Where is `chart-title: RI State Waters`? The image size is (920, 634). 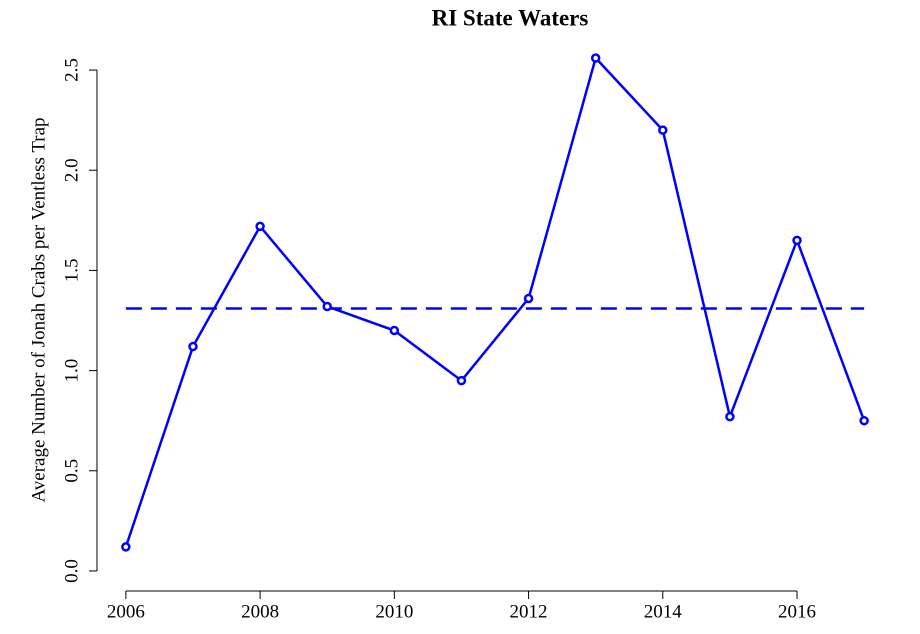
chart-title: RI State Waters is located at coordinates (510, 17).